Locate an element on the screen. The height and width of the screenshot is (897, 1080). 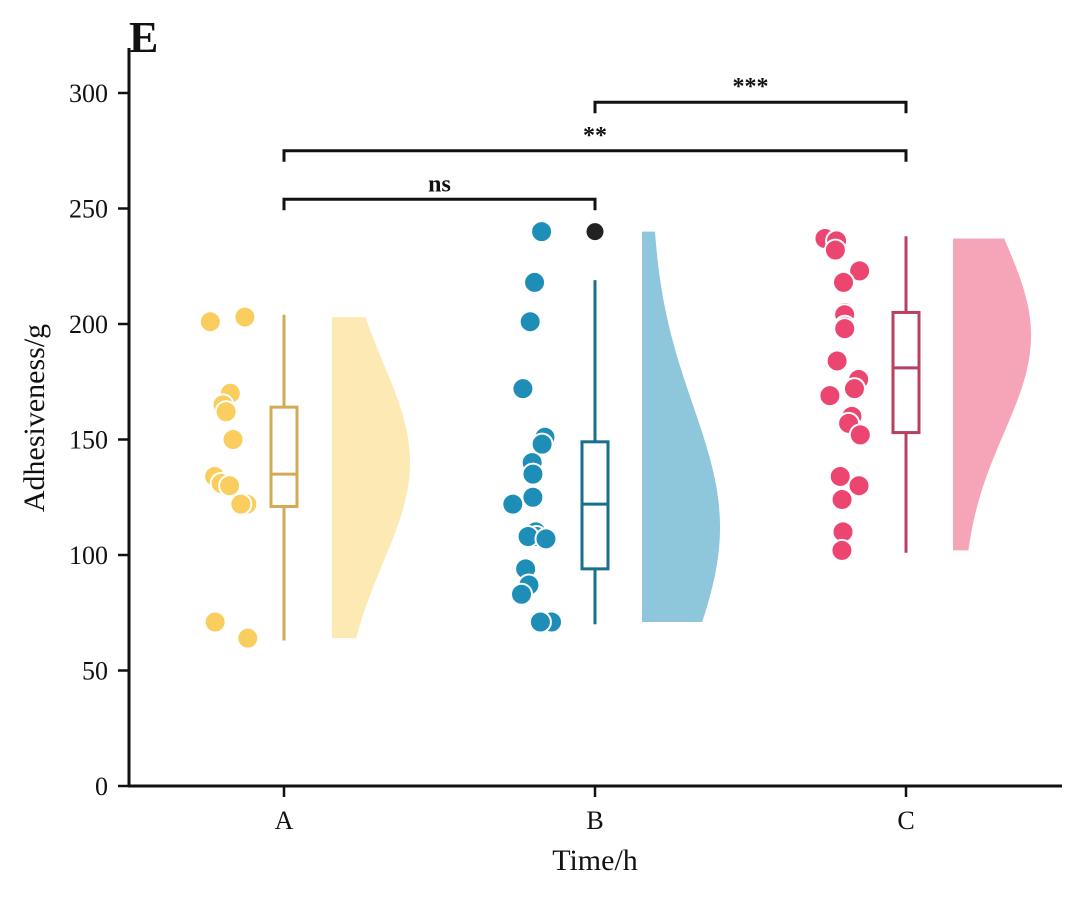
violin-c is located at coordinates (992, 394).